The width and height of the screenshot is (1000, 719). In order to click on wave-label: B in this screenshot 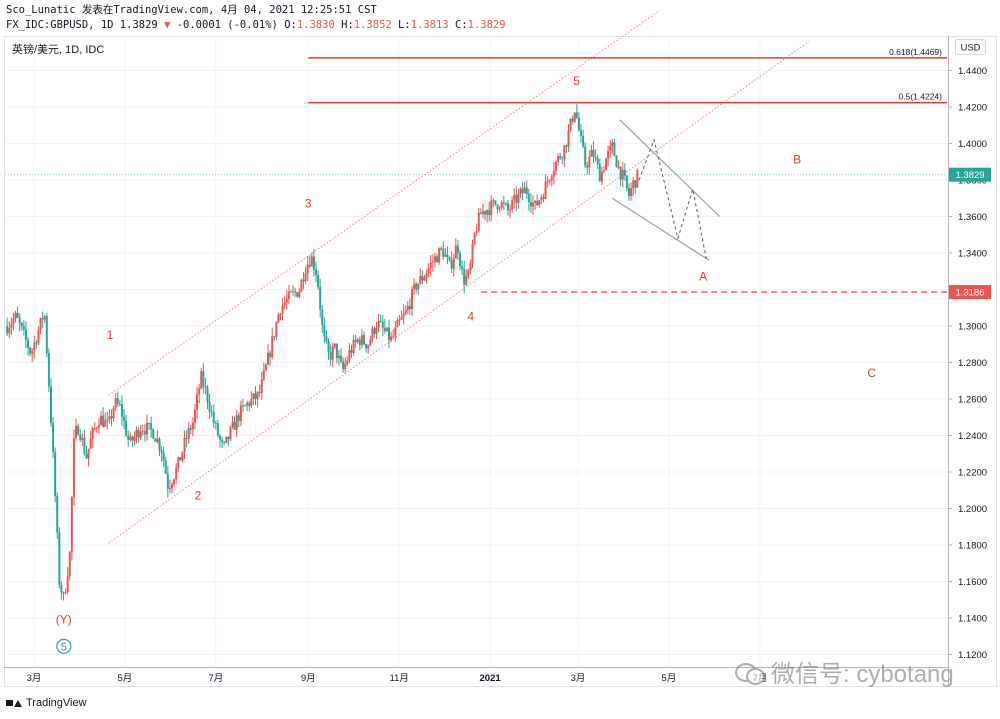, I will do `click(797, 160)`.